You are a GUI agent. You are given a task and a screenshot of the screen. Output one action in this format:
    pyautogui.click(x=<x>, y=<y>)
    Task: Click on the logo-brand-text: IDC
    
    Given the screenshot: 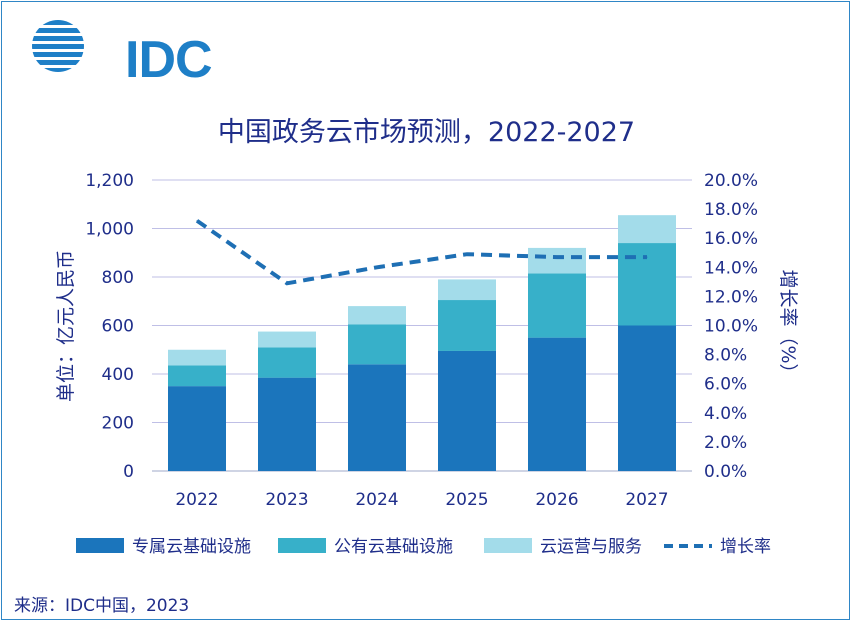 What is the action you would take?
    pyautogui.click(x=169, y=60)
    